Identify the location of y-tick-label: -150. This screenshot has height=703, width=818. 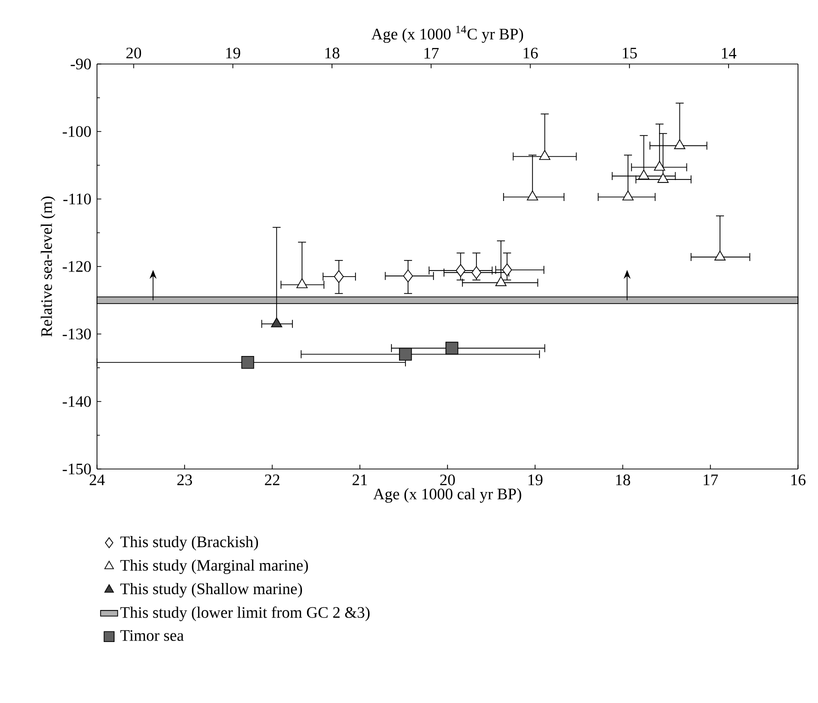
(76, 469).